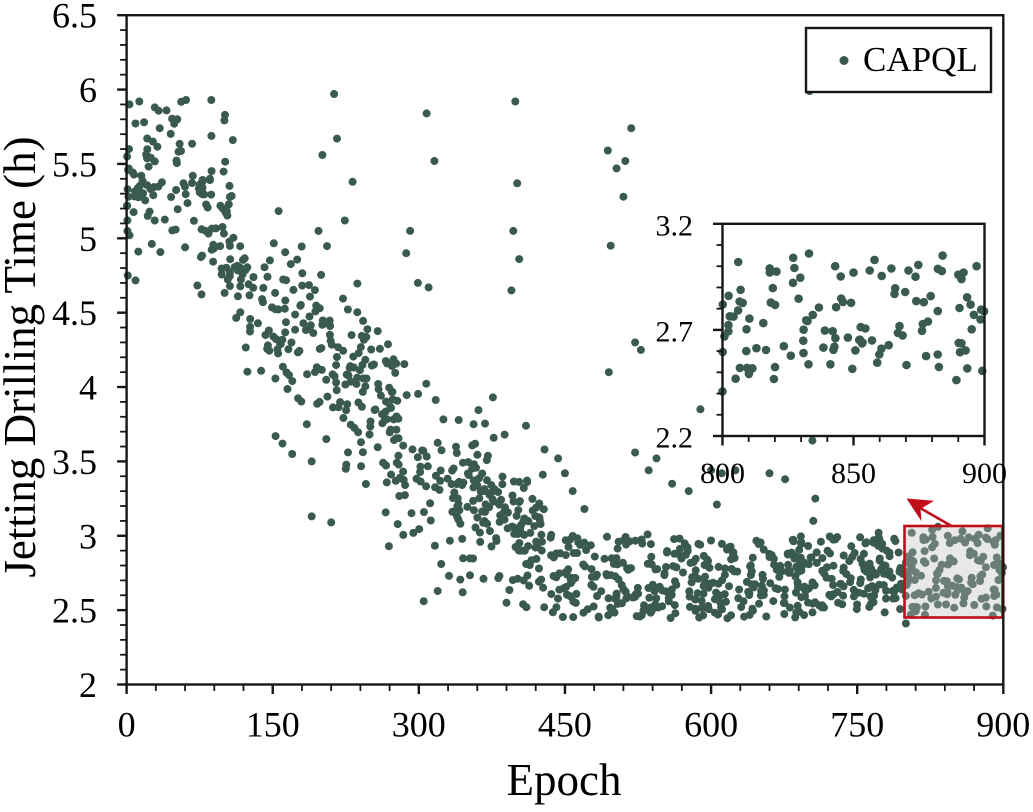 Image resolution: width=1033 pixels, height=812 pixels. Describe the element at coordinates (88, 90) in the screenshot. I see `svg-text: 6` at that location.